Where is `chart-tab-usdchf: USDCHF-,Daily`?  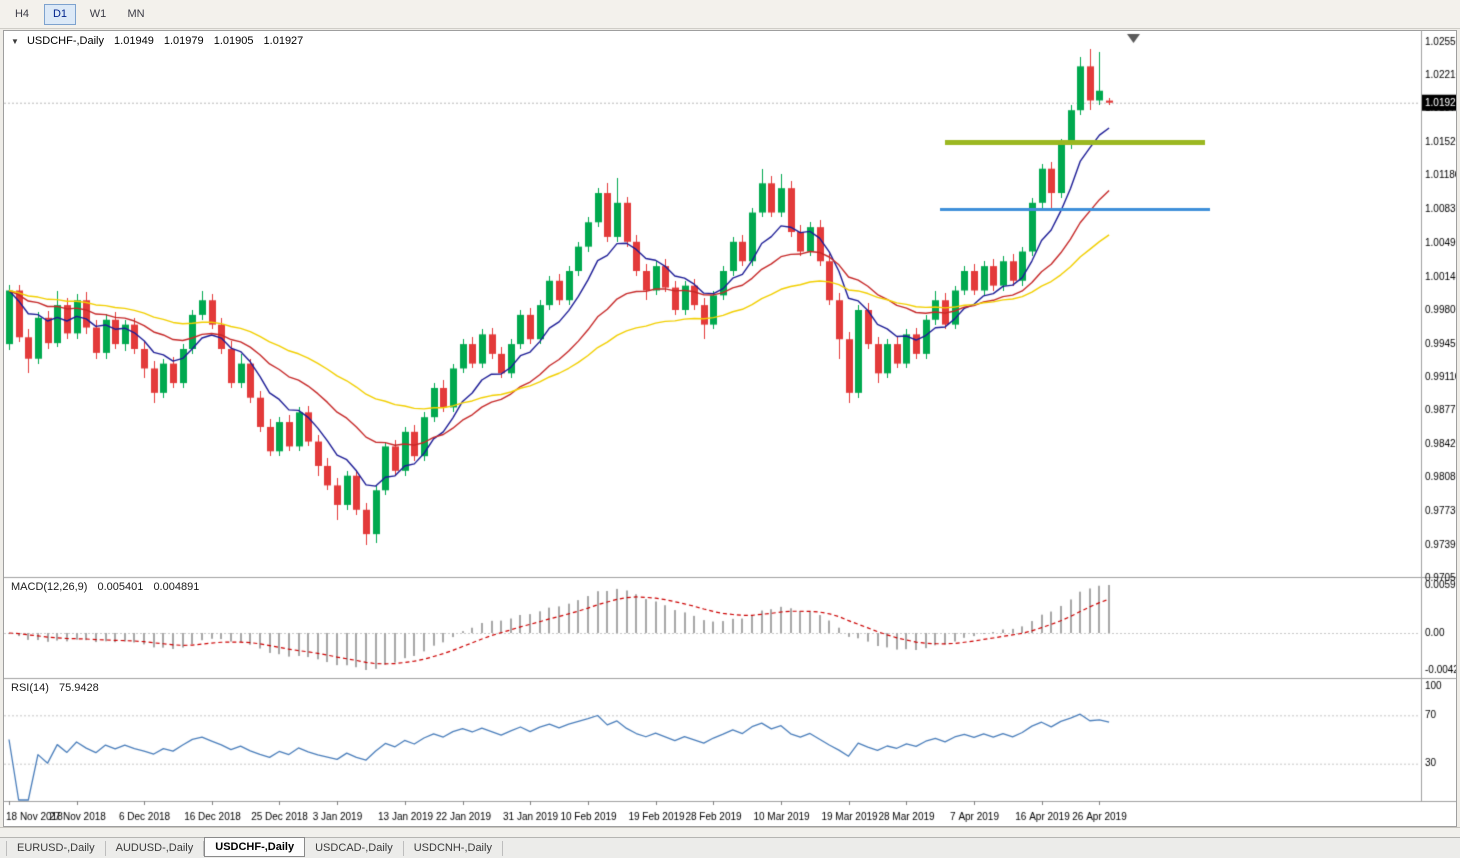
chart-tab-usdchf: USDCHF-,Daily is located at coordinates (255, 847).